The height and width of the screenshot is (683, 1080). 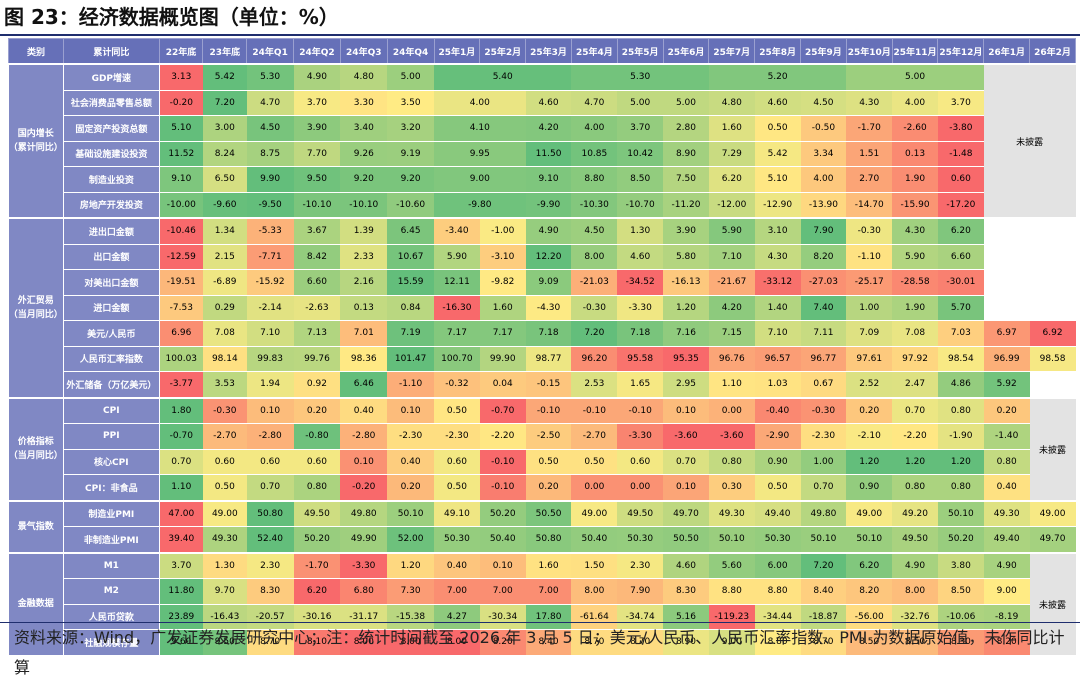 What do you see at coordinates (224, 565) in the screenshot?
I see `data-cell: 1.30` at bounding box center [224, 565].